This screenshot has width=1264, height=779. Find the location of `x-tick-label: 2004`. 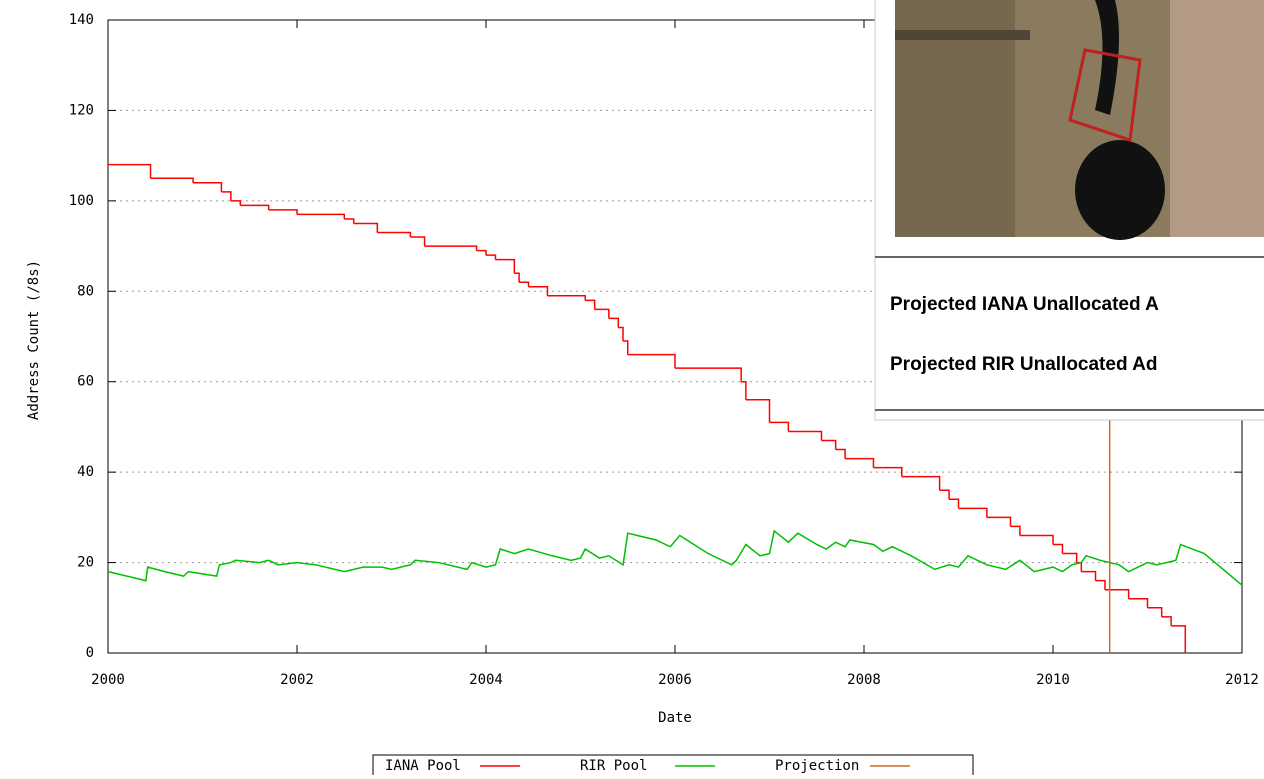

x-tick-label: 2004 is located at coordinates (486, 680).